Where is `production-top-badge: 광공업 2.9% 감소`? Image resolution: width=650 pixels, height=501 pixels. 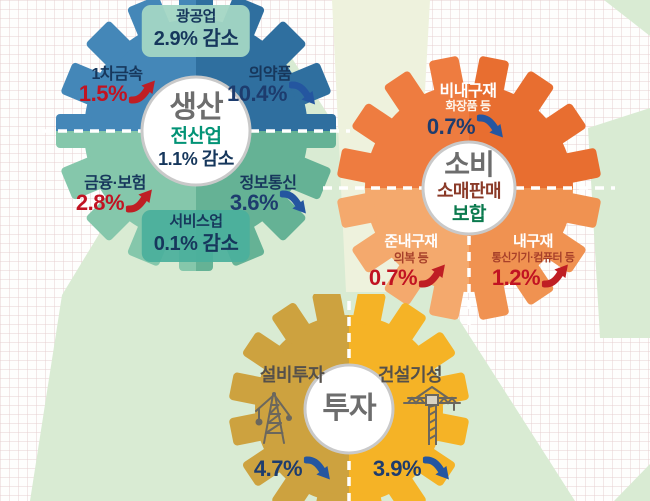 production-top-badge: 광공업 2.9% 감소 is located at coordinates (196, 31).